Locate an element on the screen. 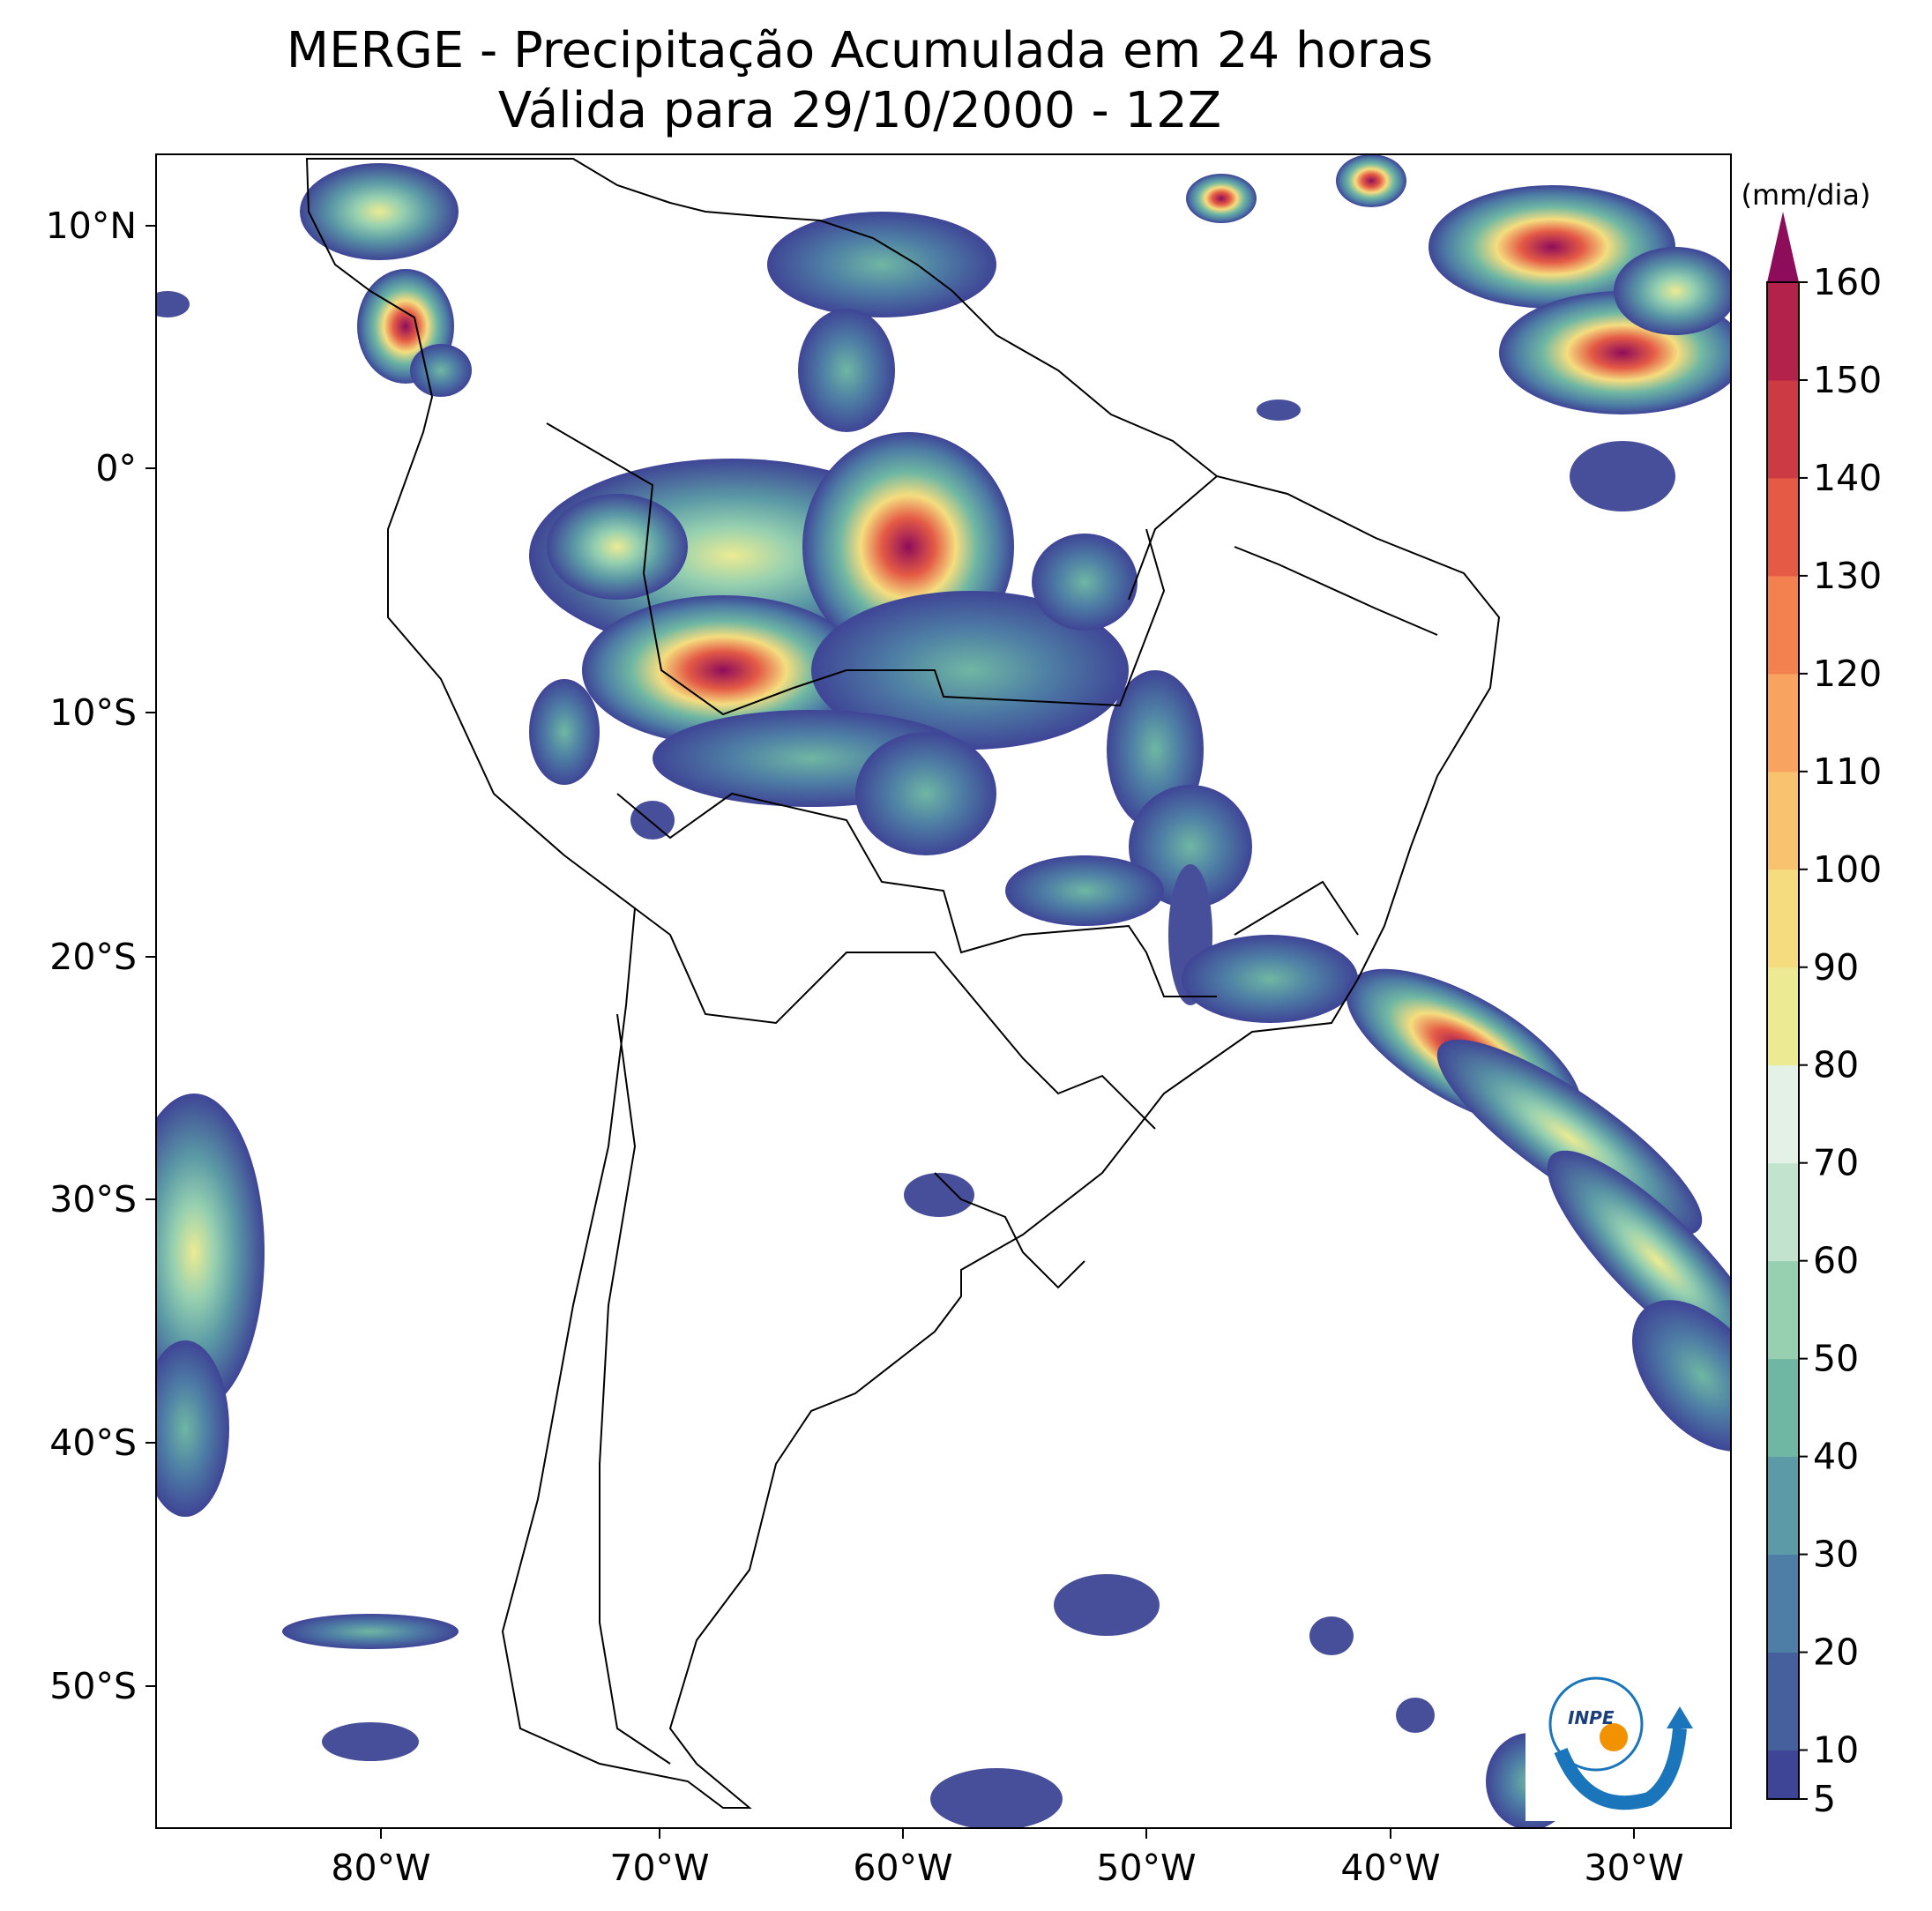 Image resolution: width=1932 pixels, height=1911 pixels. y-tick-label: 30°S is located at coordinates (93, 1200).